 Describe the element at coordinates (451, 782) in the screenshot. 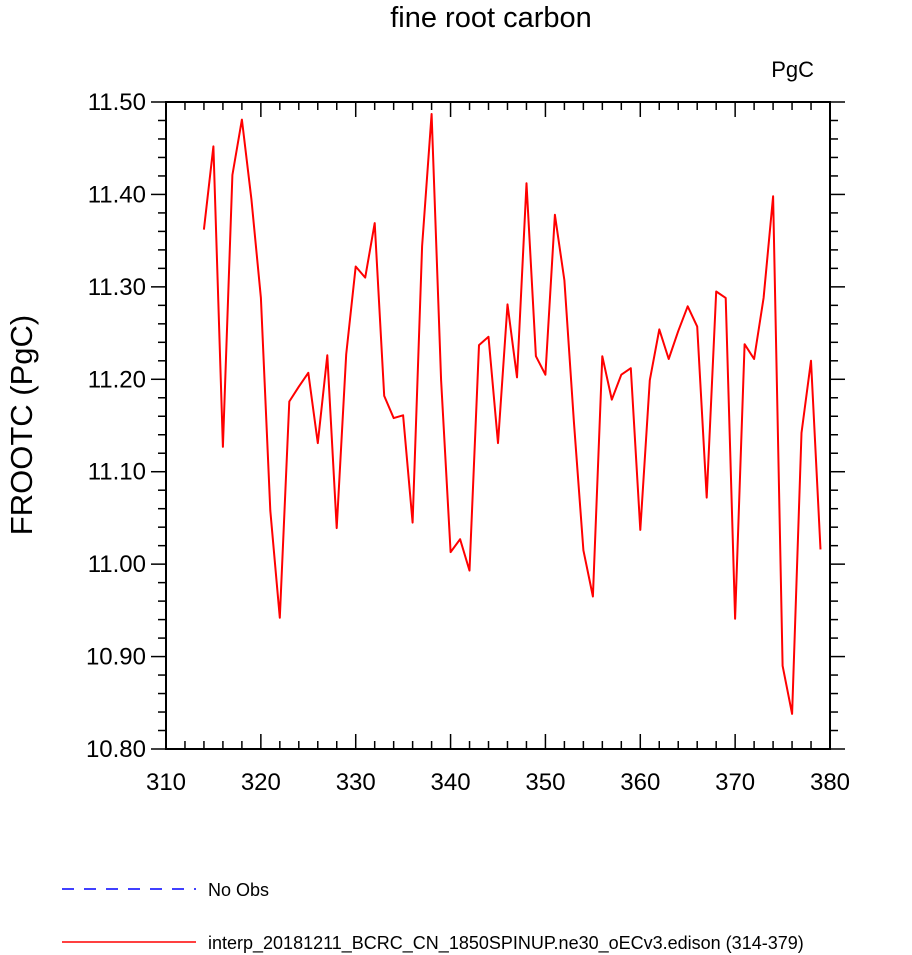

I see `x-tick-label: 340` at that location.